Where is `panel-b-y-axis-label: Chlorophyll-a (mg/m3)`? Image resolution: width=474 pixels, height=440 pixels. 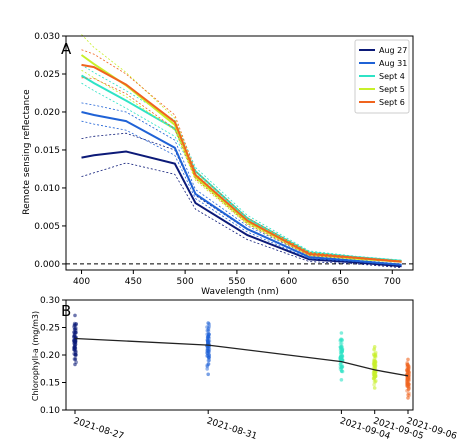 panel-b-y-axis-label: Chlorophyll-a (mg/m3) is located at coordinates (35, 356).